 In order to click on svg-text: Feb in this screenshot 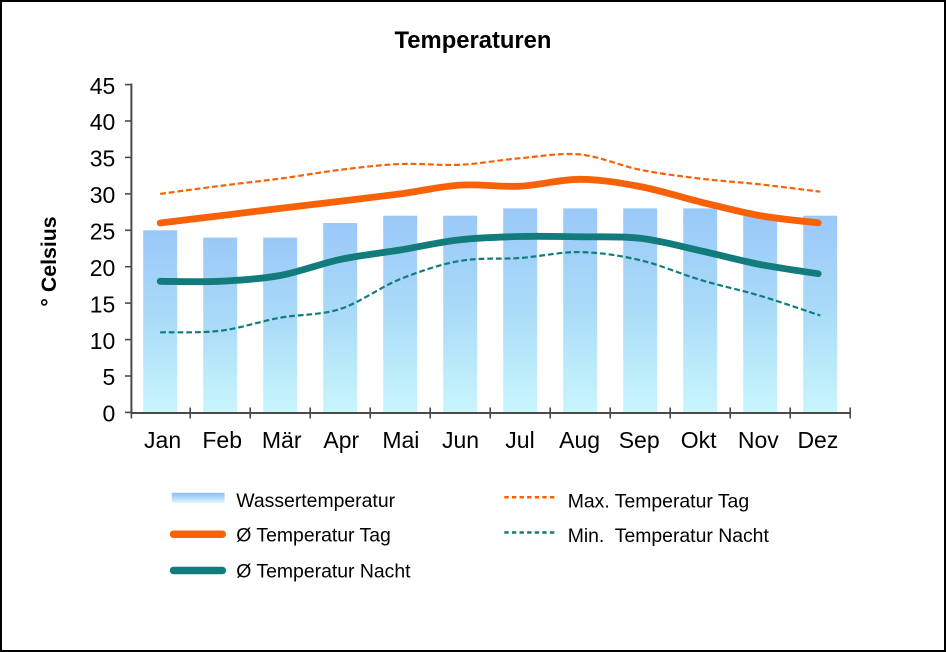, I will do `click(222, 440)`.